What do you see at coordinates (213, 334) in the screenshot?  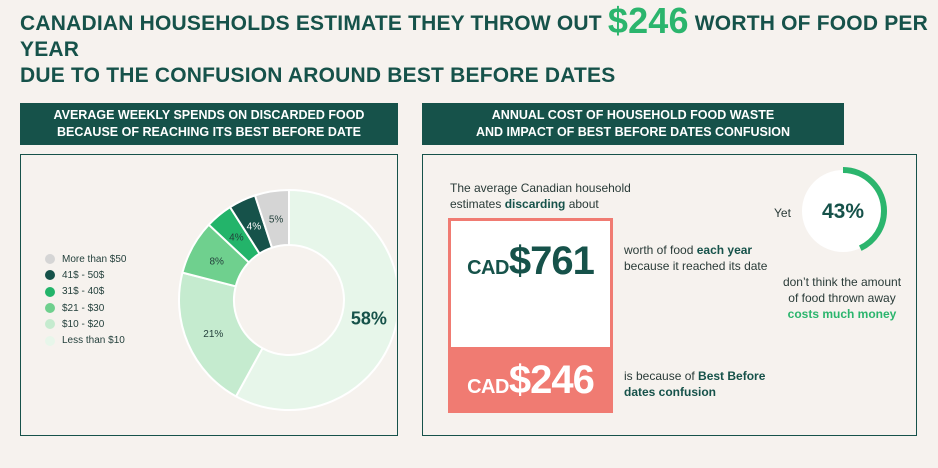 I see `slice-label: 21%` at bounding box center [213, 334].